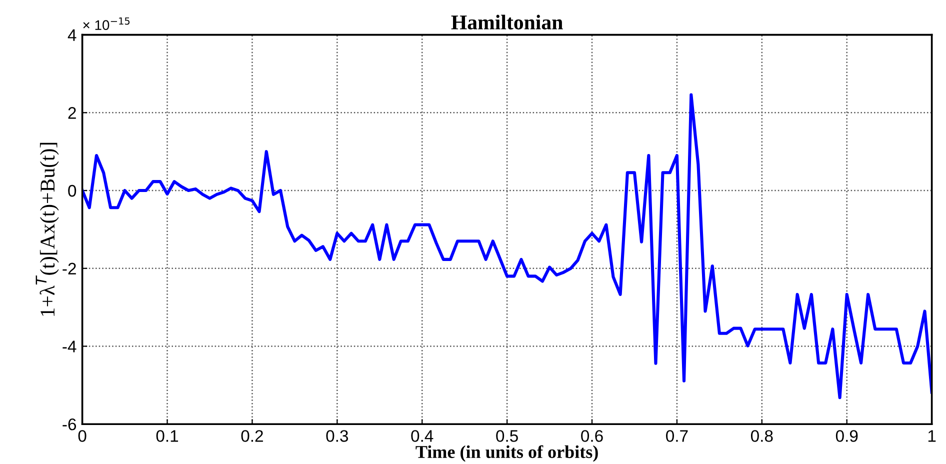 The image size is (946, 464). What do you see at coordinates (69, 268) in the screenshot?
I see `y-tick-label: -2` at bounding box center [69, 268].